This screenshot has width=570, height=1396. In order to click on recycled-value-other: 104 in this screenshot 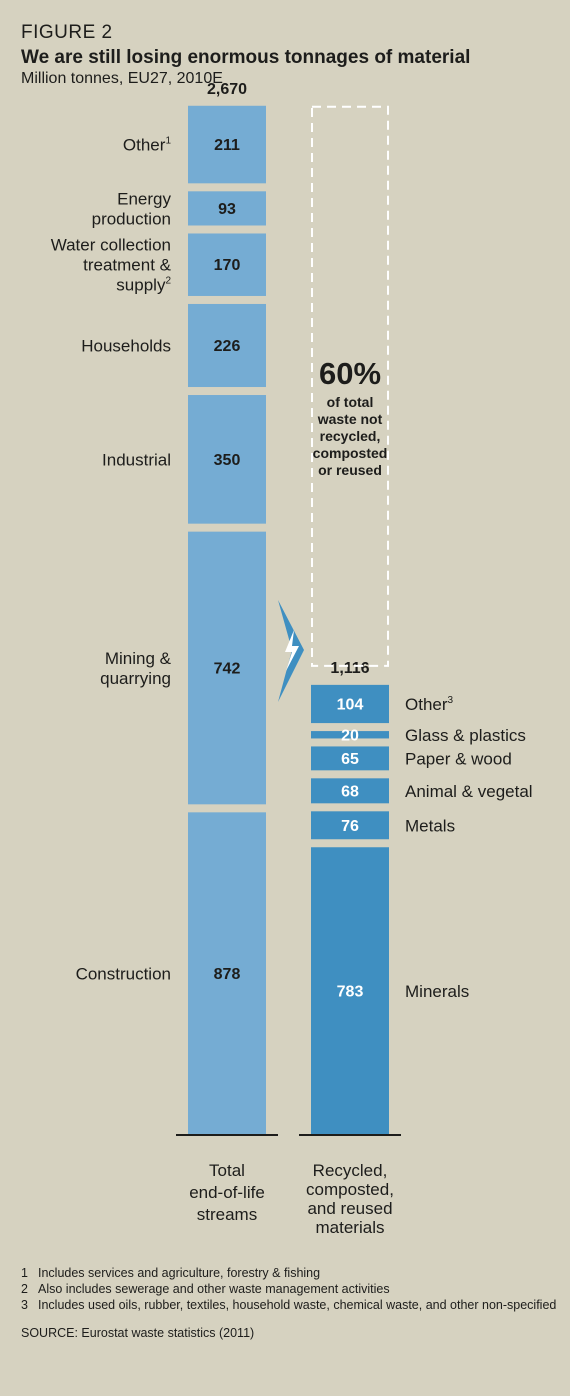, I will do `click(350, 704)`.